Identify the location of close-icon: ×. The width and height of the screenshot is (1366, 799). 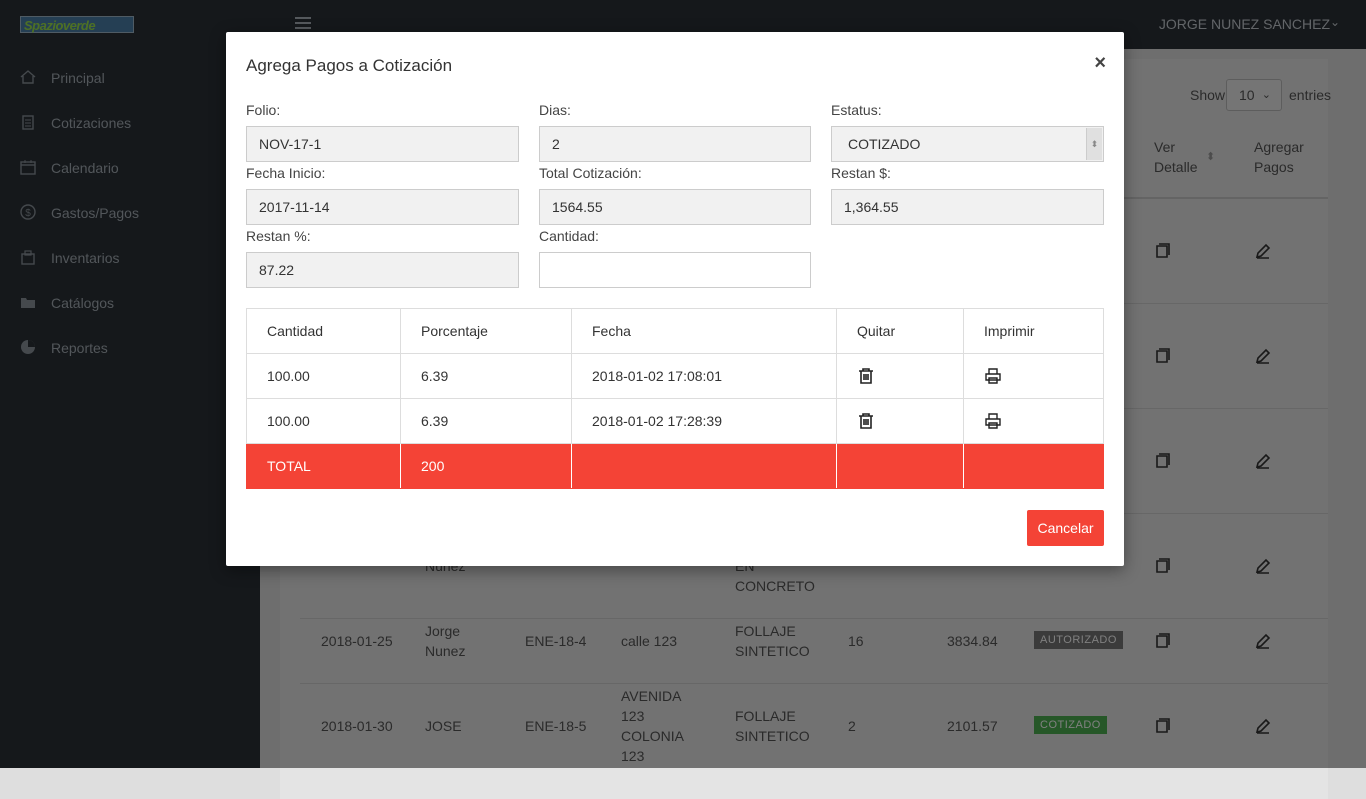
(1100, 63).